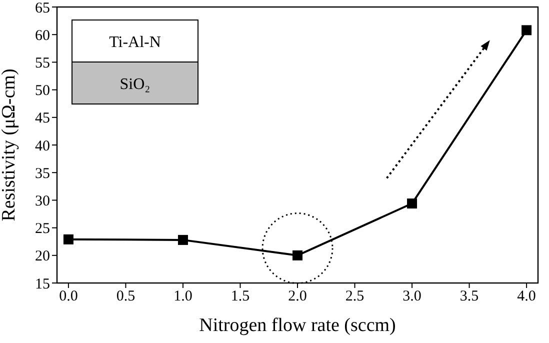 This screenshot has width=549, height=343. I want to click on x-axis-title: Nitrogen flow rate (sccm), so click(297, 325).